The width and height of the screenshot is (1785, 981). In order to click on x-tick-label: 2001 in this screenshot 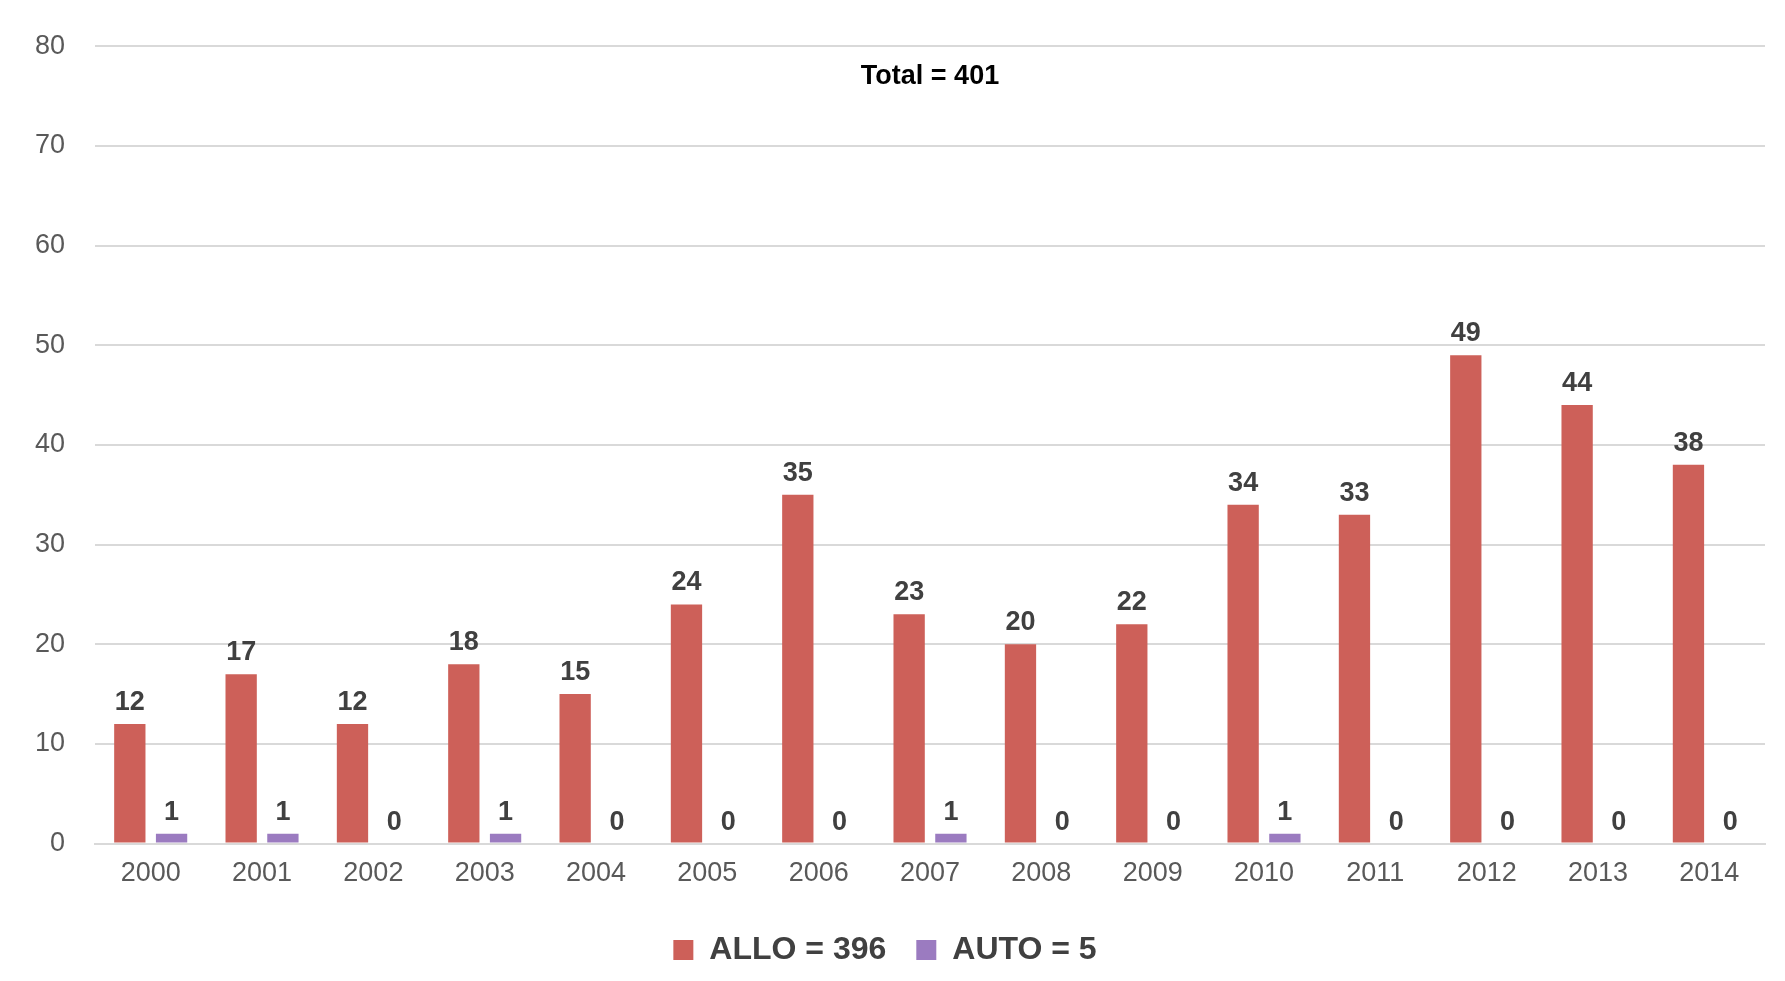, I will do `click(262, 872)`.